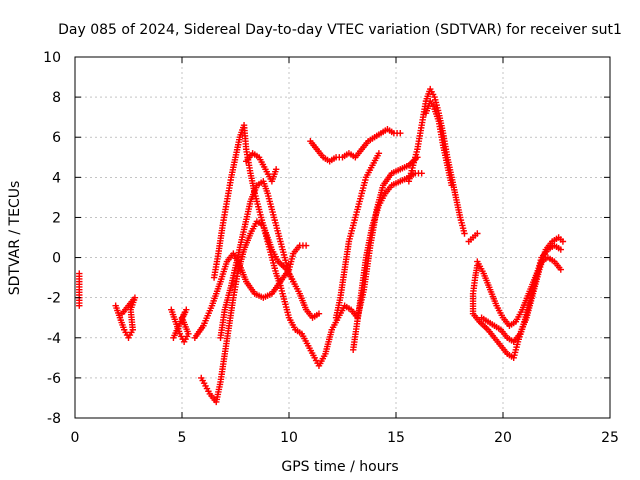 The image size is (640, 480). What do you see at coordinates (610, 438) in the screenshot?
I see `x-tick-label: 25` at bounding box center [610, 438].